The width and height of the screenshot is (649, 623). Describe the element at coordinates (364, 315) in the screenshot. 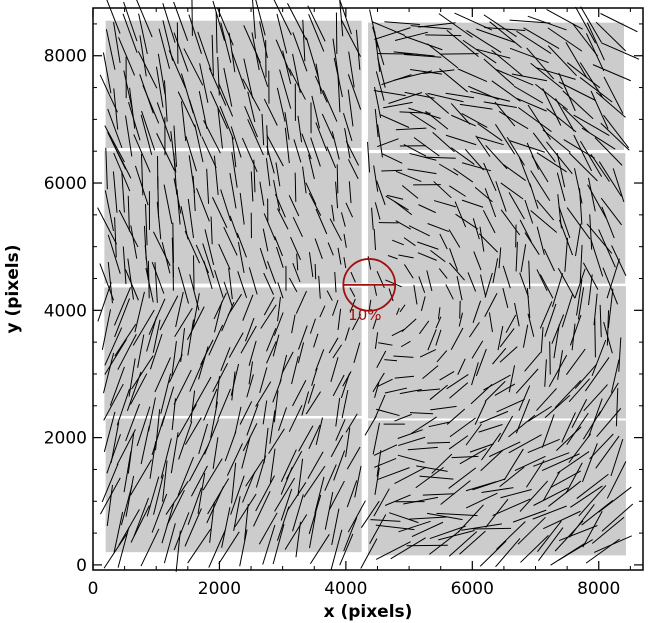

I see `reference-label: 10%` at that location.